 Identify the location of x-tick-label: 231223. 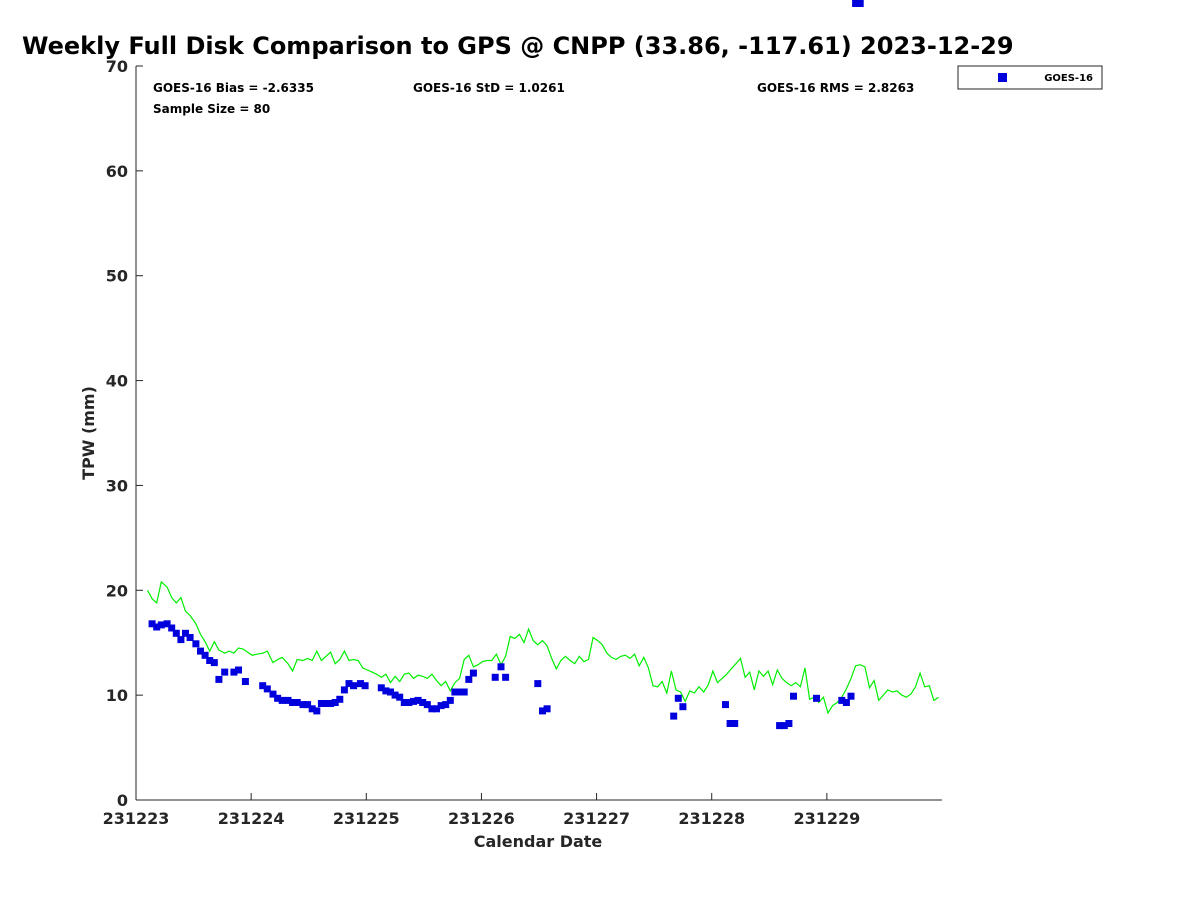
(136, 818).